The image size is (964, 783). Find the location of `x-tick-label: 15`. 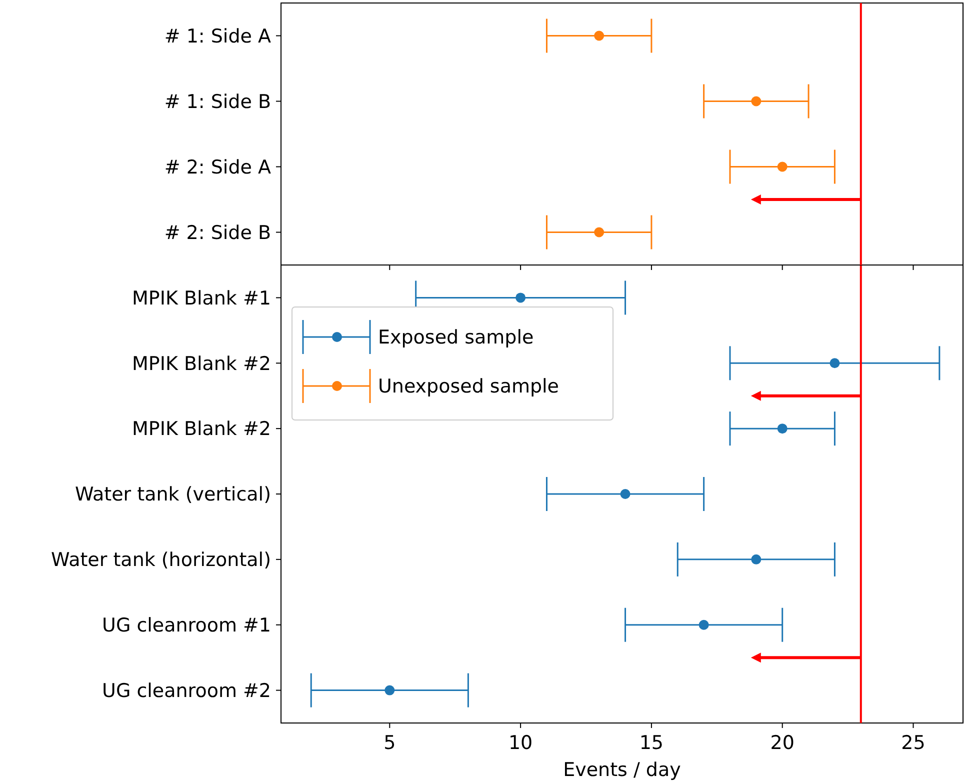

x-tick-label: 15 is located at coordinates (651, 743).